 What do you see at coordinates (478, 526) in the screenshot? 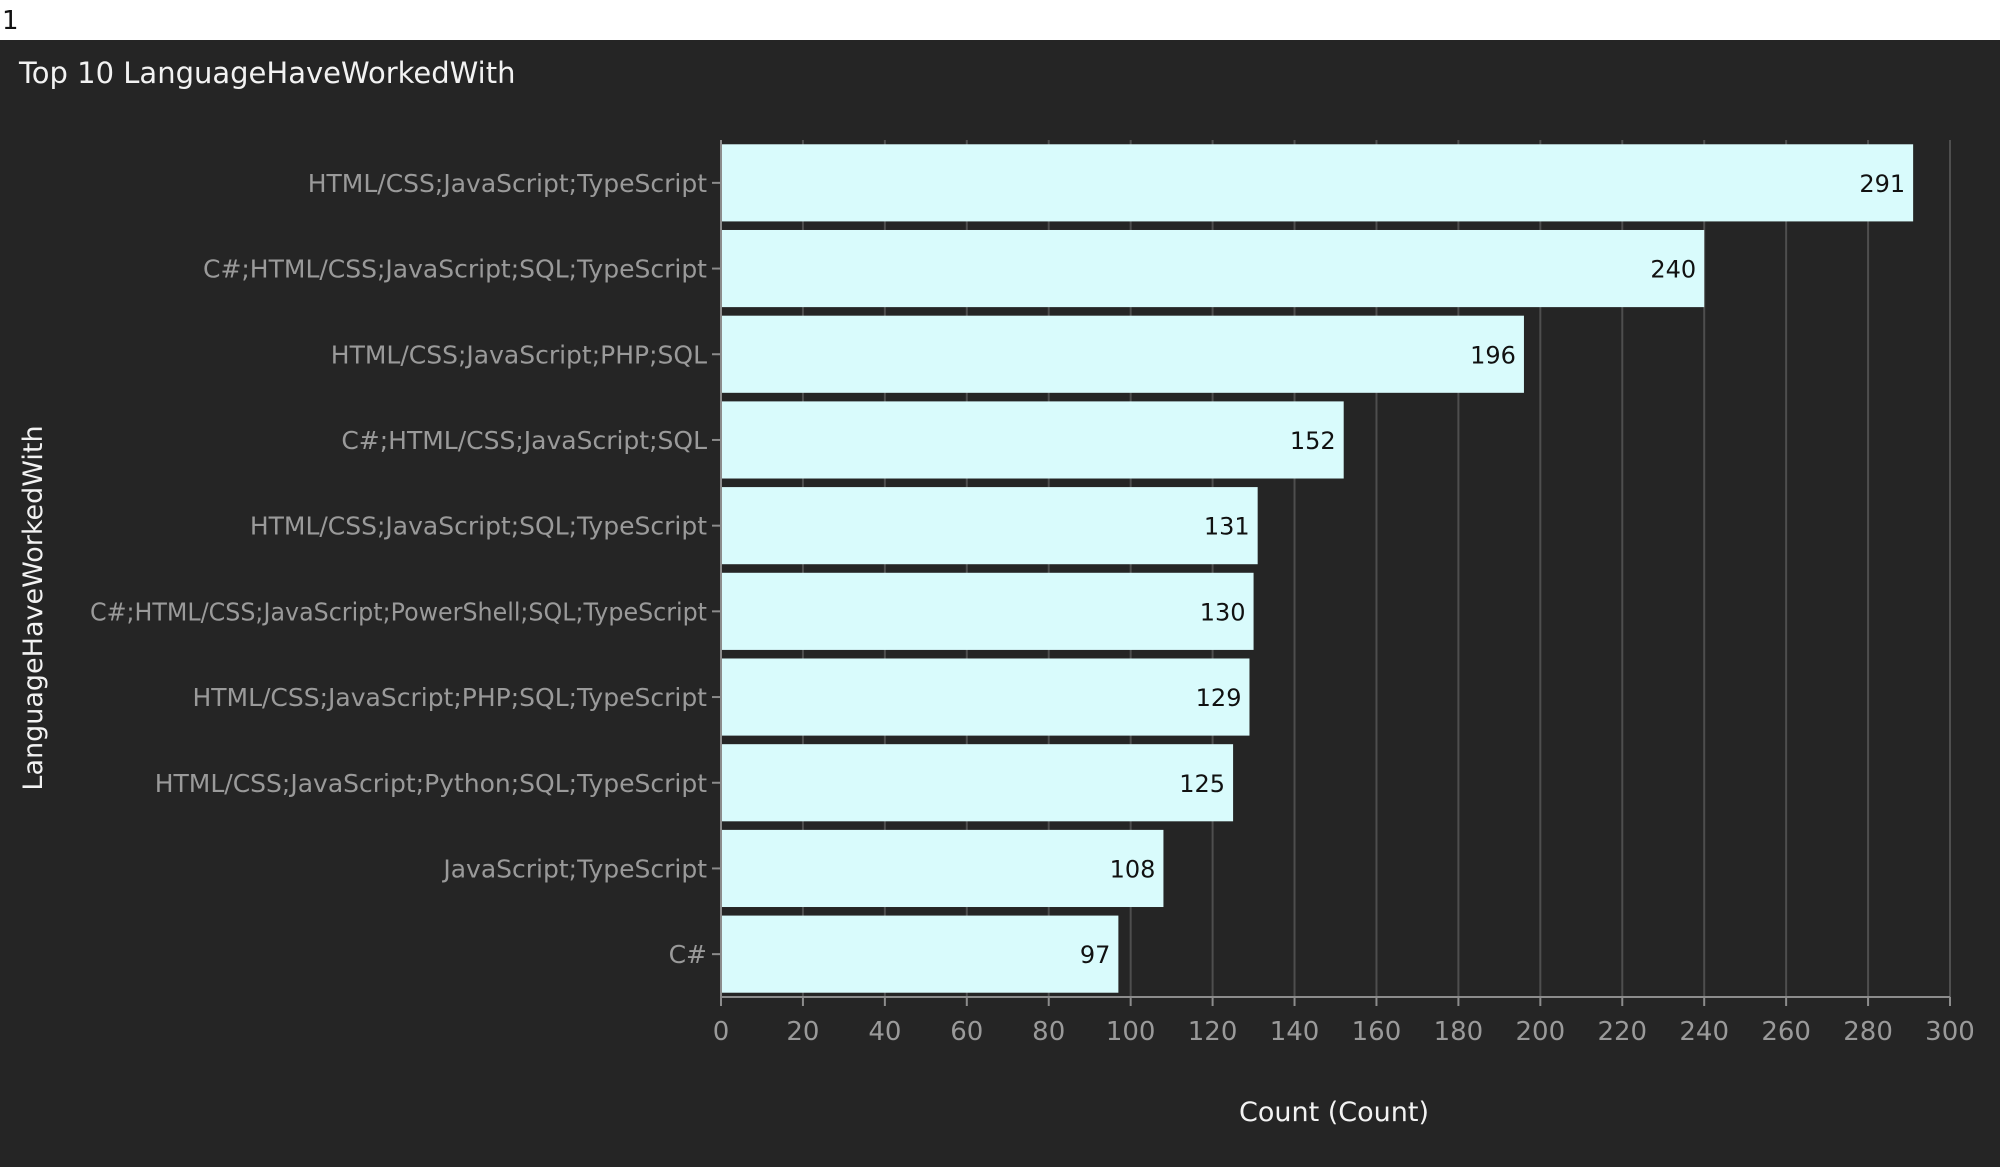
I see `y-tick-label: HTML/CSS;JavaScript;SQL;TypeScript` at bounding box center [478, 526].